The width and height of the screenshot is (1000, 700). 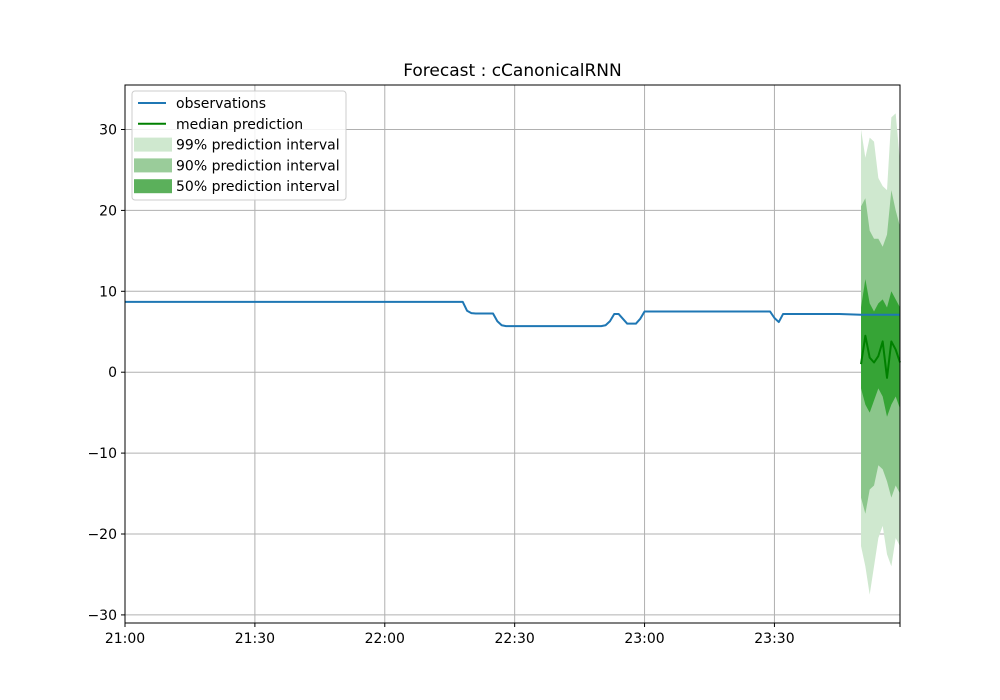 I want to click on y-tick-label: −20, so click(x=102, y=535).